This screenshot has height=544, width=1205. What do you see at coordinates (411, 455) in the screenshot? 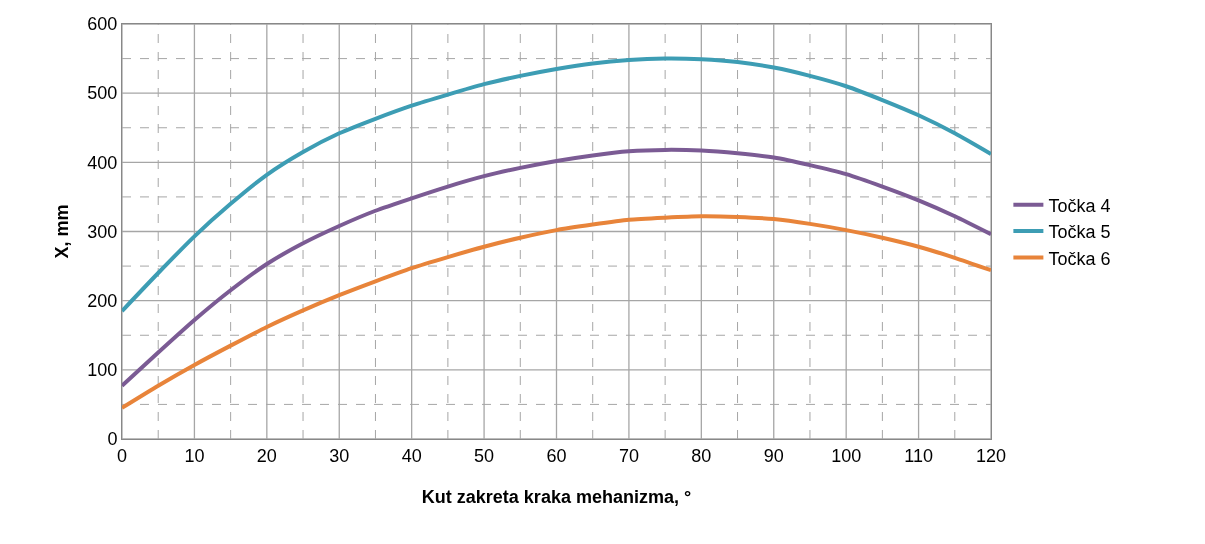
I see `x-tick-label: 40` at bounding box center [411, 455].